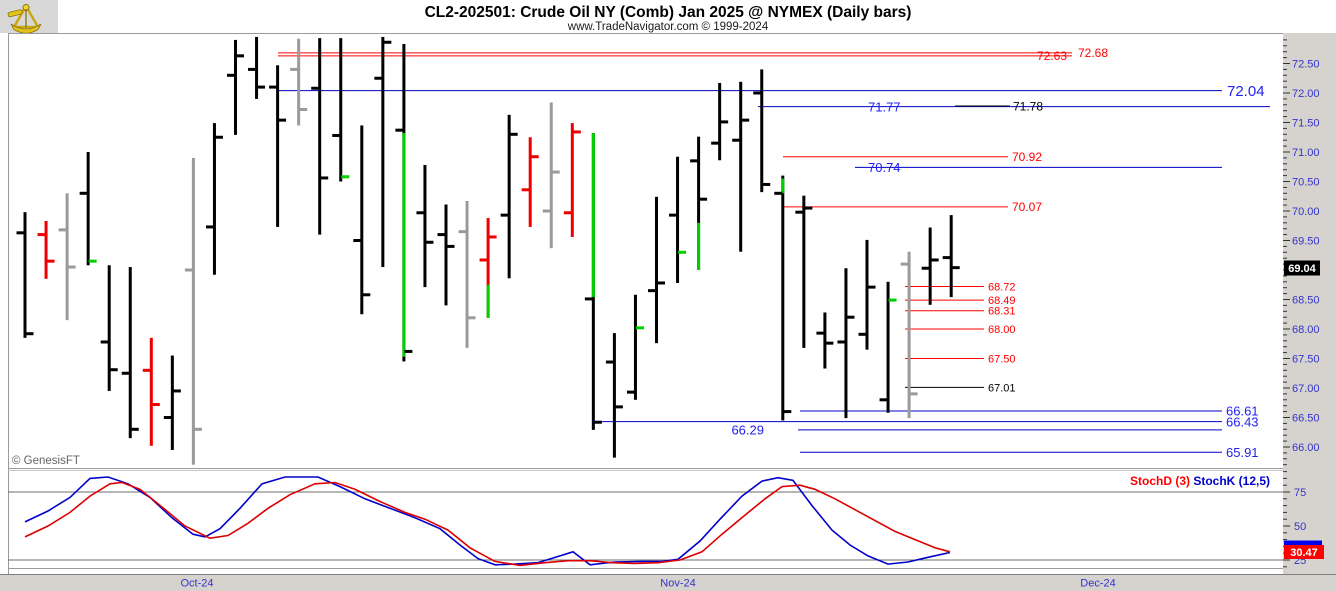 The image size is (1336, 591). Describe the element at coordinates (1300, 493) in the screenshot. I see `stoch-axis-label: 75` at that location.